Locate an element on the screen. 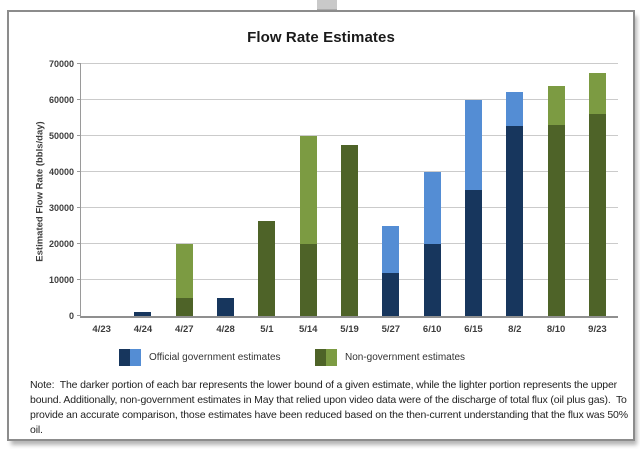 The width and height of the screenshot is (640, 449). legend-swatch-dark-green is located at coordinates (320, 357).